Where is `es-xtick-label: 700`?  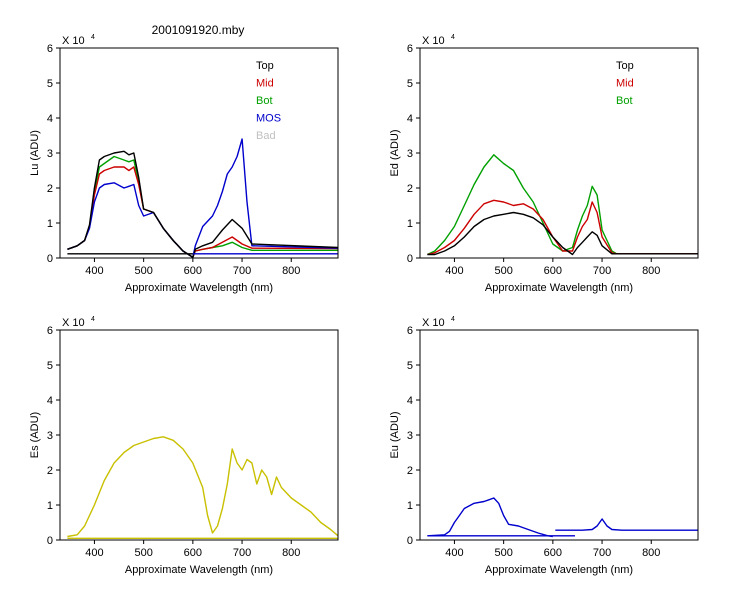 es-xtick-label: 700 is located at coordinates (242, 553).